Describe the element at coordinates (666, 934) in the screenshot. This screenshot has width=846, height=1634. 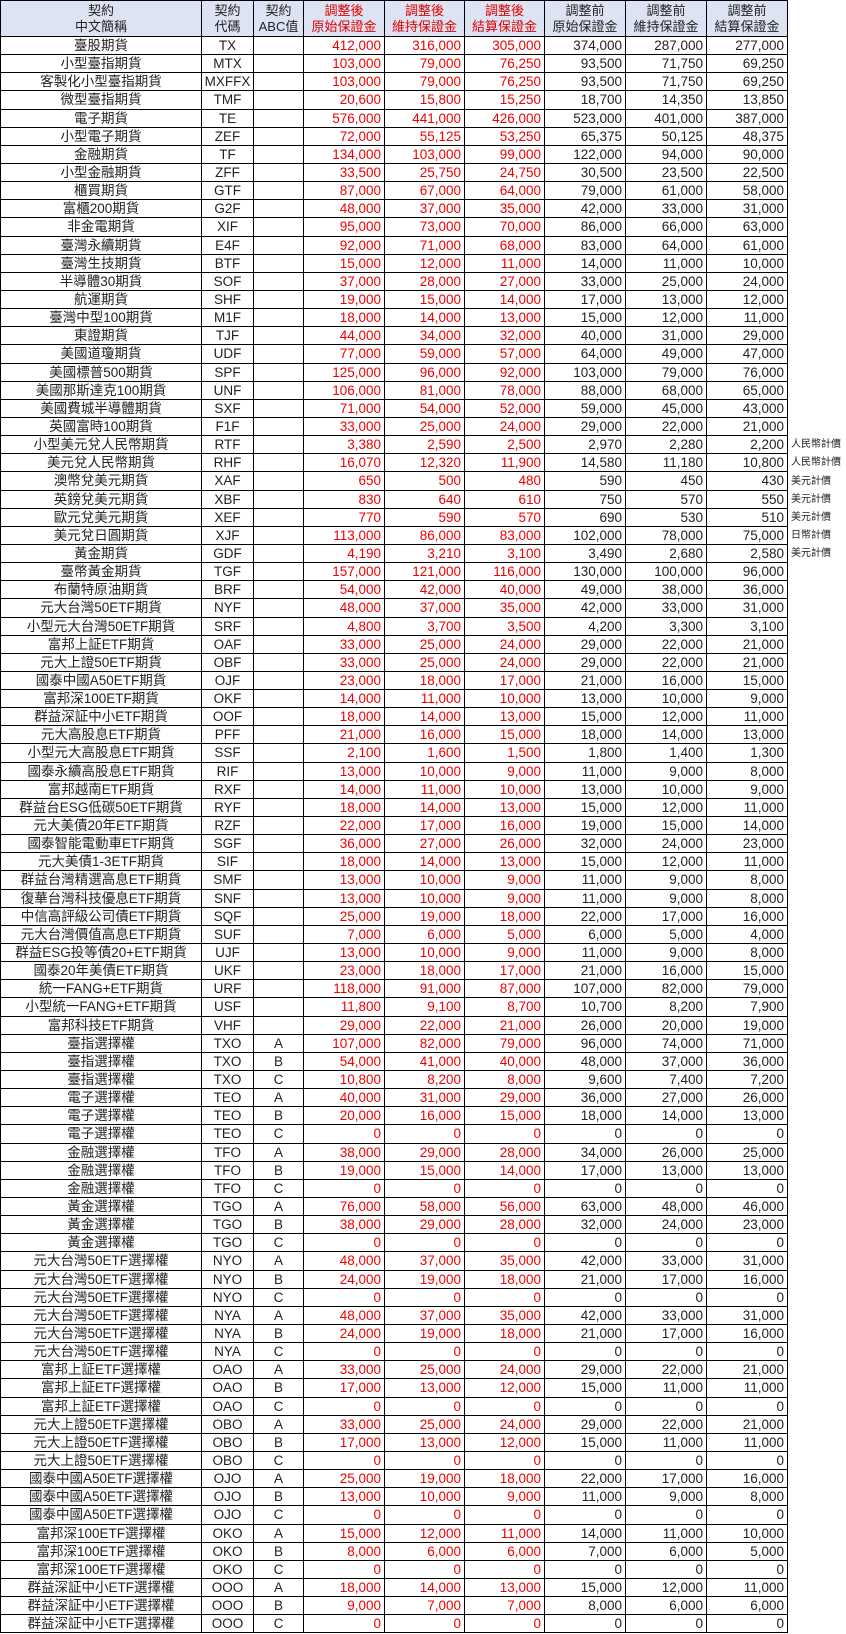
I see `before-maintenance-margin: 5,000` at that location.